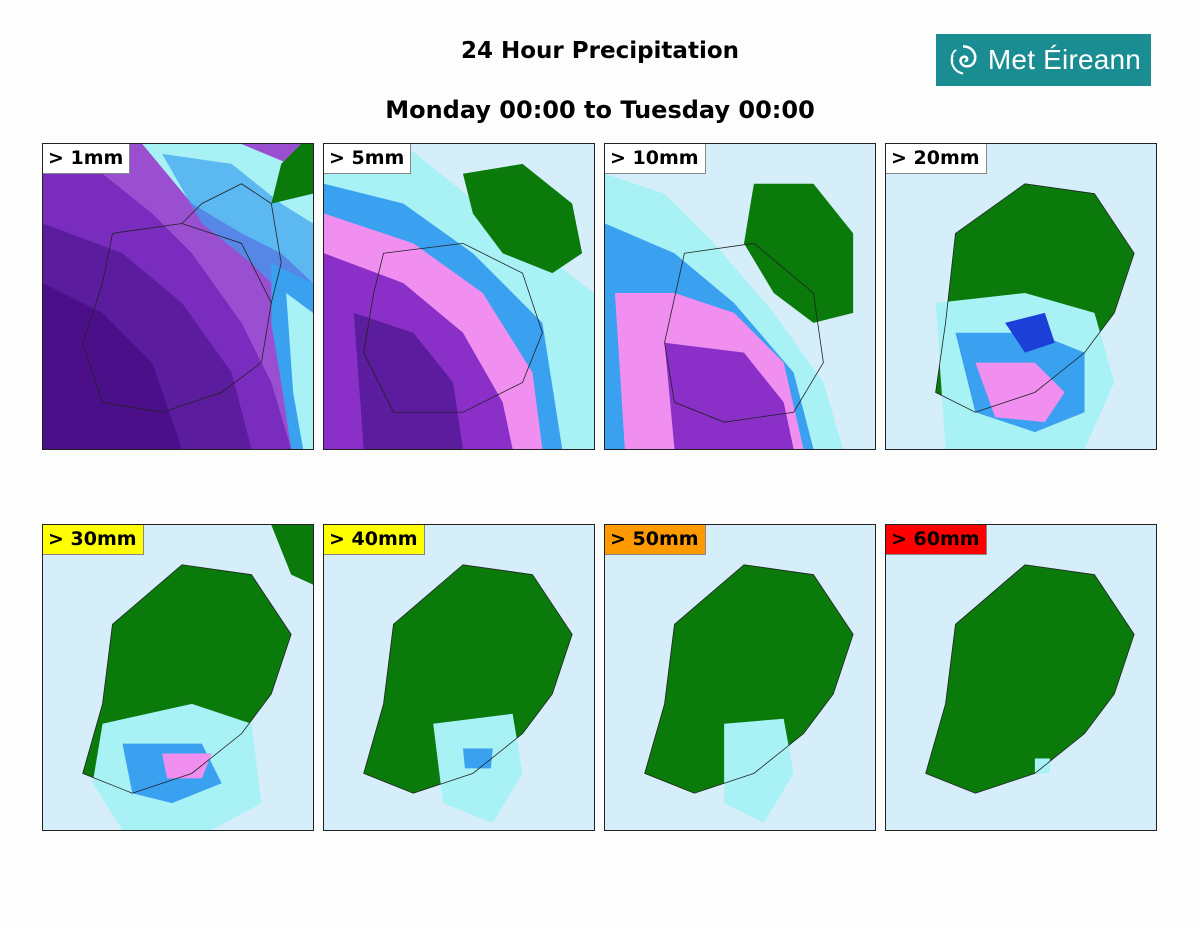  I want to click on threshold-badge: > 50mm, so click(655, 540).